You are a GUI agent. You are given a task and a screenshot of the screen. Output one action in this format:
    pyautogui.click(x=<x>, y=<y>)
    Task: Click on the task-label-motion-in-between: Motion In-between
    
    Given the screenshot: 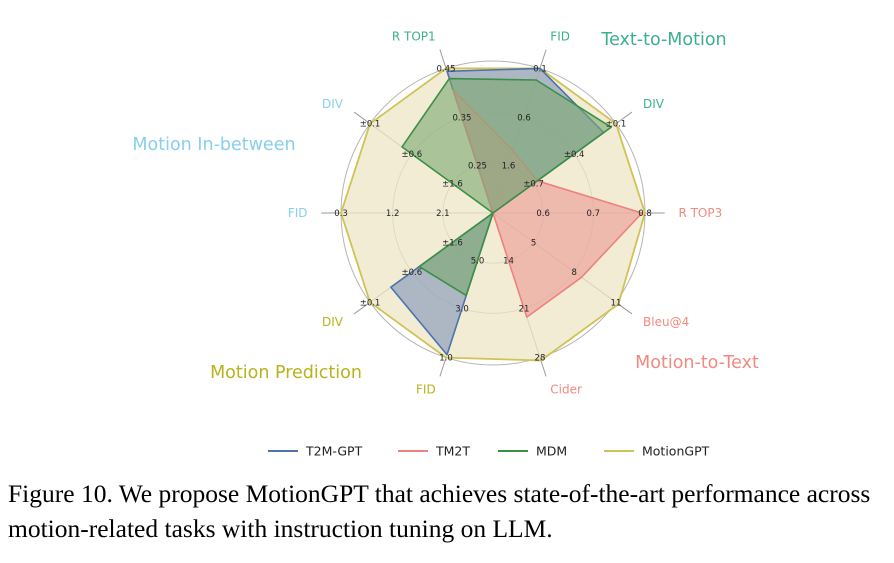 What is the action you would take?
    pyautogui.click(x=213, y=145)
    